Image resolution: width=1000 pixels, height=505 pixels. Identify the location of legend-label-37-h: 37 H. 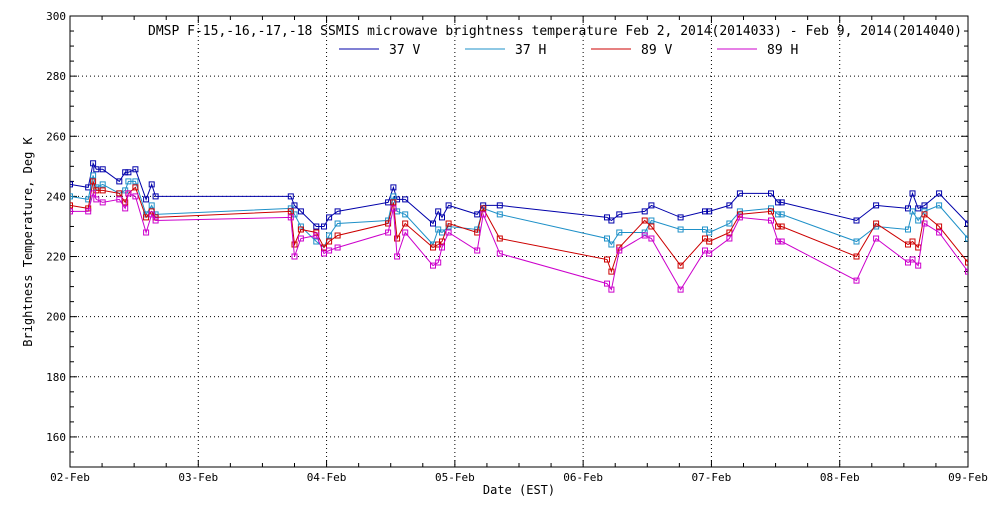
(530, 50).